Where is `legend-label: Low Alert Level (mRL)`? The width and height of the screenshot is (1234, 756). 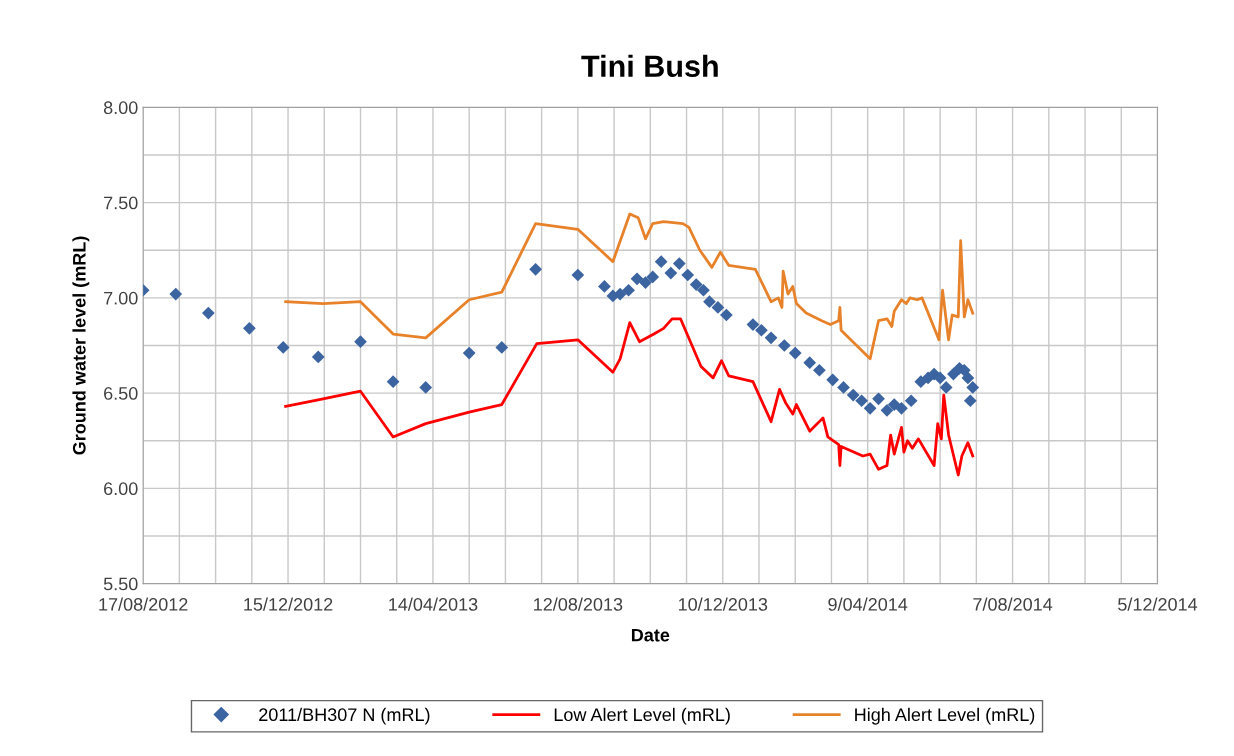 legend-label: Low Alert Level (mRL) is located at coordinates (642, 716).